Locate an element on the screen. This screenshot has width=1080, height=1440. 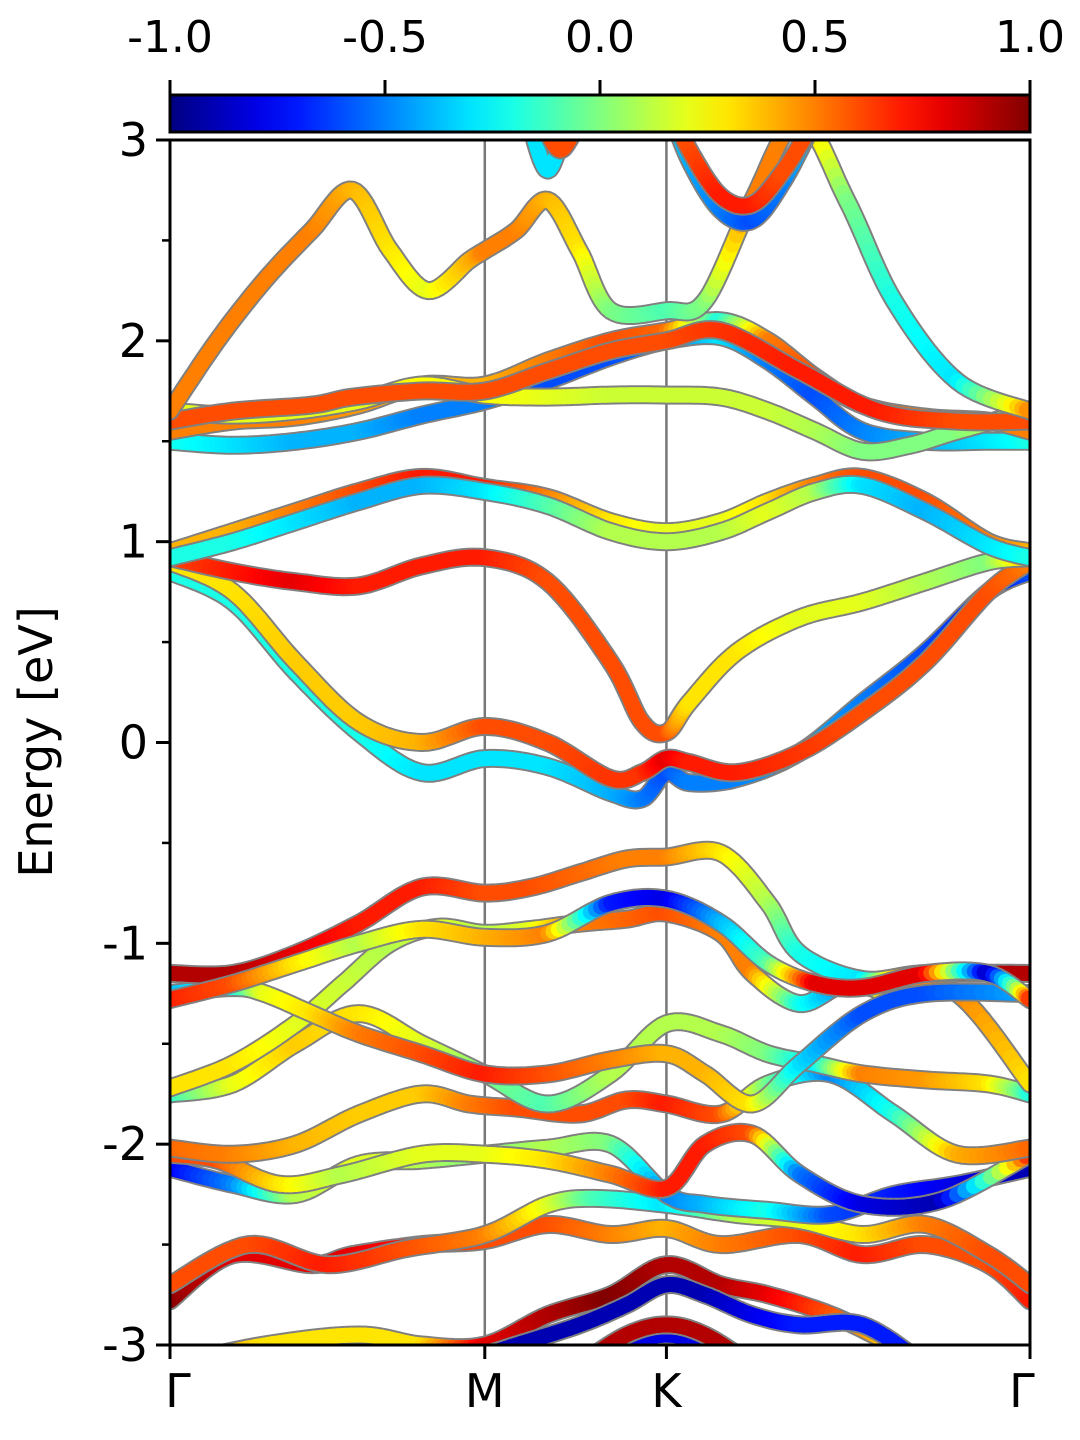
y-tick-label: -3 is located at coordinates (125, 1345).